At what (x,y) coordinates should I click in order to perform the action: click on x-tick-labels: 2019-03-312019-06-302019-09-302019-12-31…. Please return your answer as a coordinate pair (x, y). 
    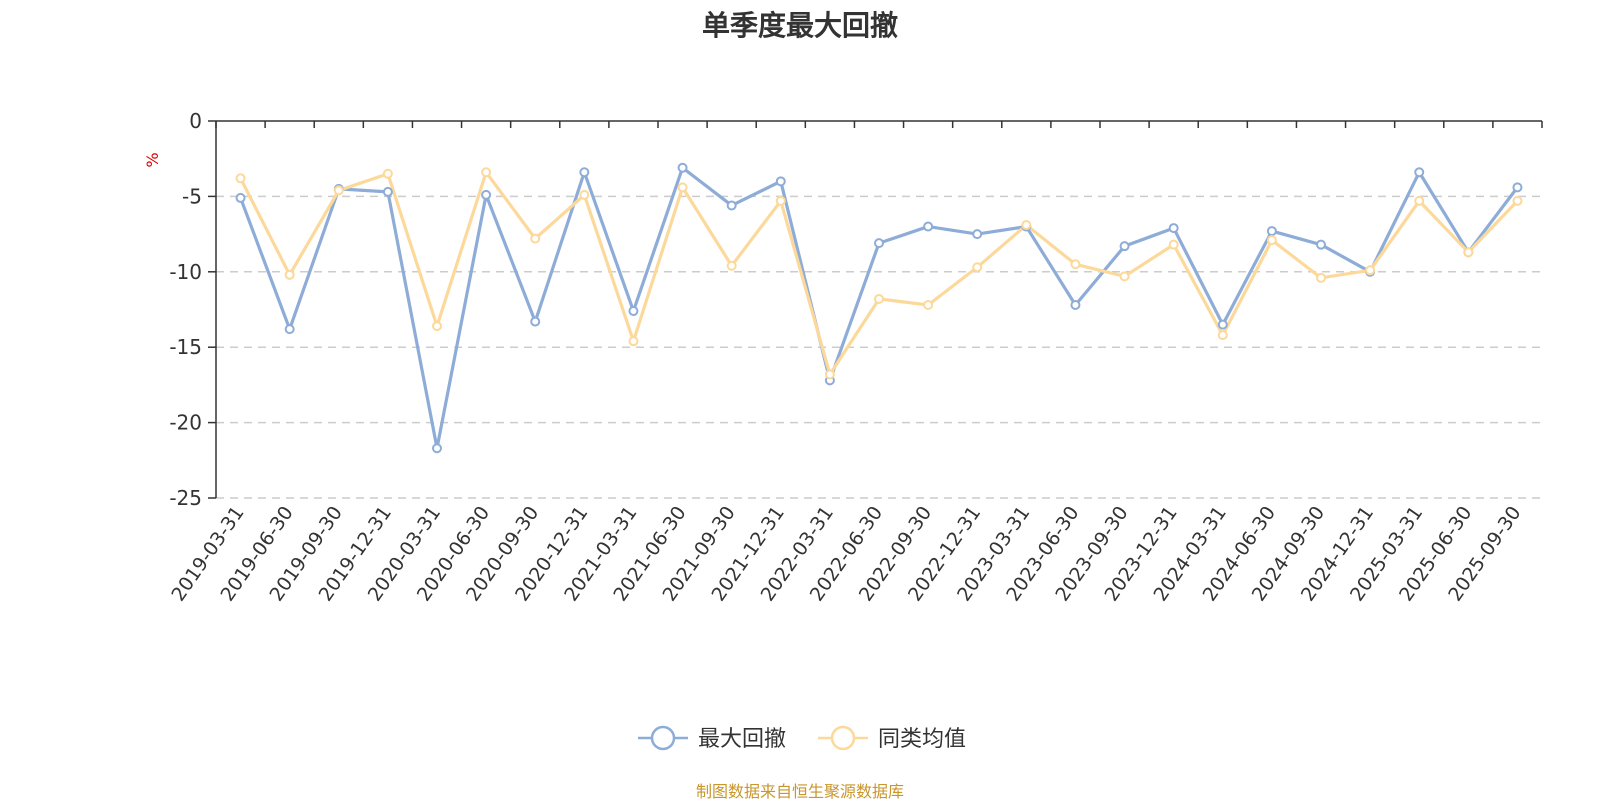
    Looking at the image, I should click on (846, 553).